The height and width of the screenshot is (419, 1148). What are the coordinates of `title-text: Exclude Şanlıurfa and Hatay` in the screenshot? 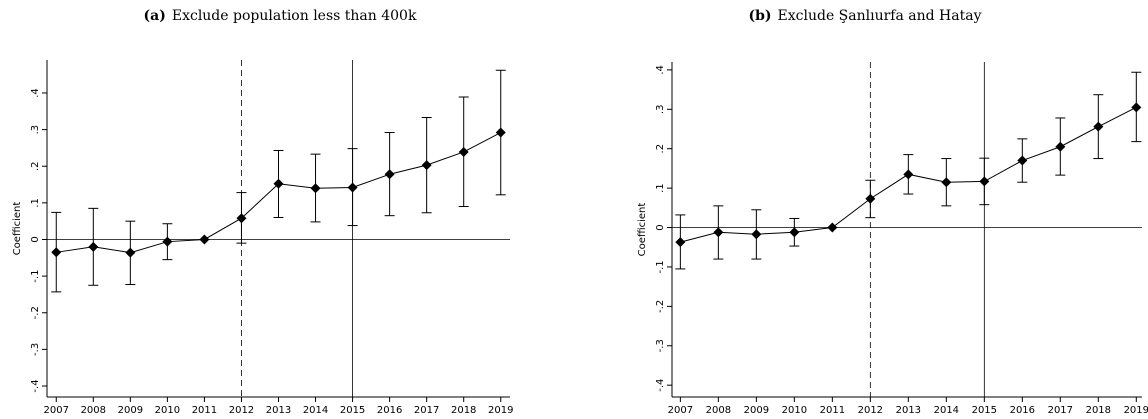 It's located at (880, 16).